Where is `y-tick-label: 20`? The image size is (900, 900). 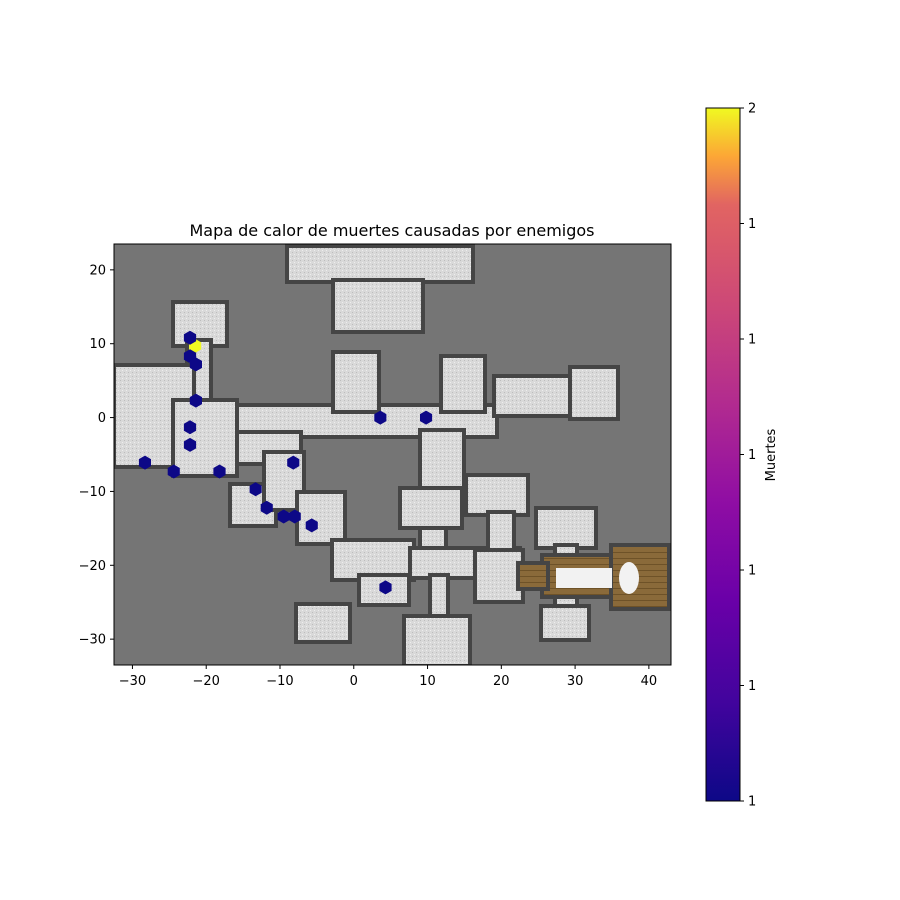
y-tick-label: 20 is located at coordinates (97, 270).